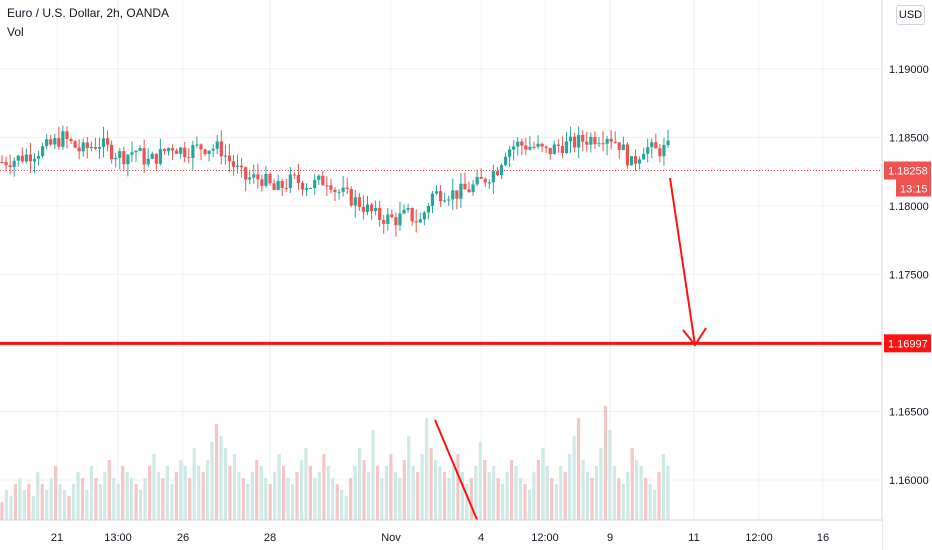  Describe the element at coordinates (693, 538) in the screenshot. I see `x-tick-label: 11` at that location.